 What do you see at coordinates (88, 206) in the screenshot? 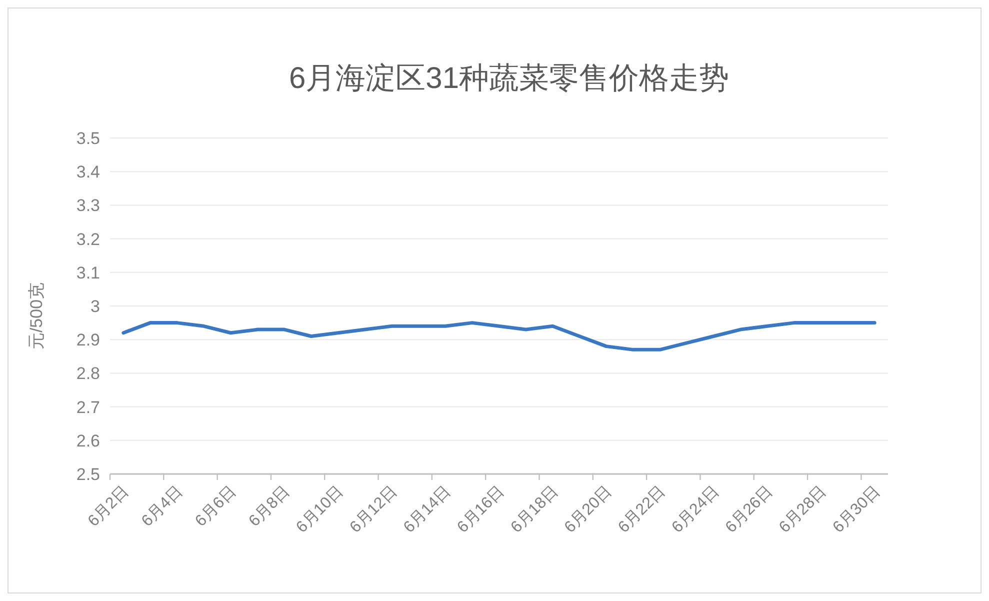
I see `y-tick-label: 3.3` at bounding box center [88, 206].